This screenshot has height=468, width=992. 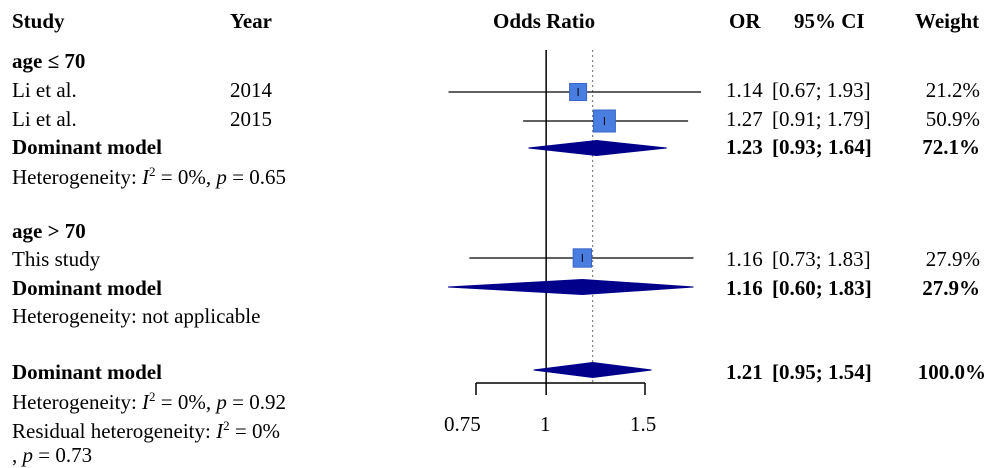 What do you see at coordinates (745, 21) in the screenshot?
I see `header-or: OR` at bounding box center [745, 21].